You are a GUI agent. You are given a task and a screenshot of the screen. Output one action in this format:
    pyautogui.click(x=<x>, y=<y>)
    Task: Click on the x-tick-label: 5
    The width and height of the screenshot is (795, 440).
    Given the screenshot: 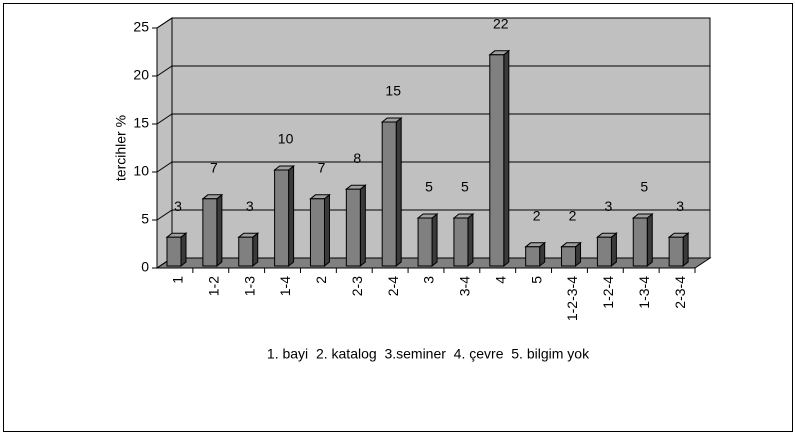 What is the action you would take?
    pyautogui.click(x=536, y=280)
    